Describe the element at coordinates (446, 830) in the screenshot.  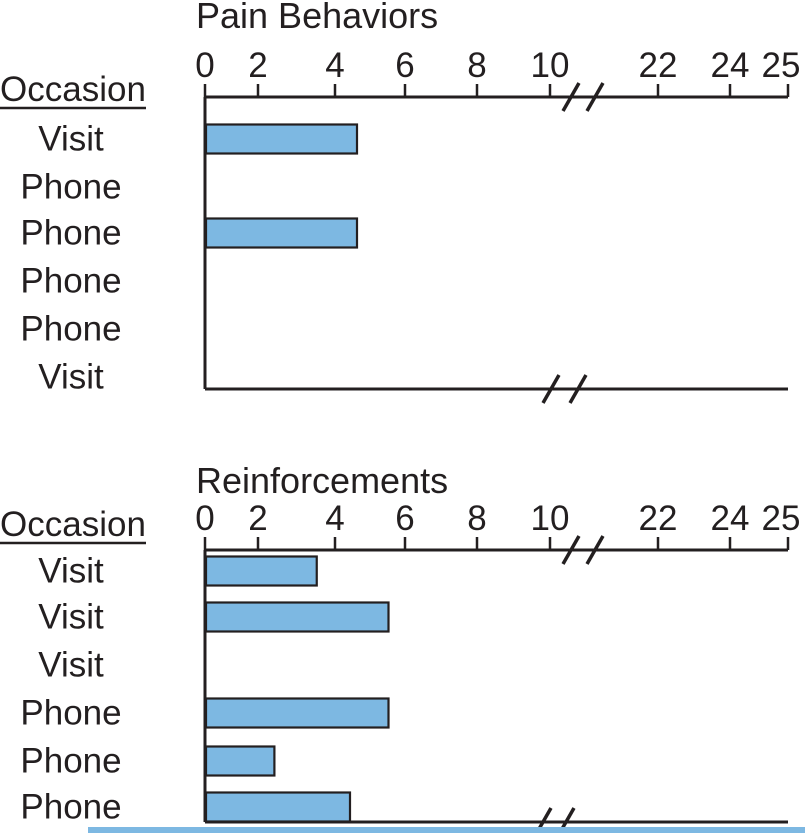
I see `bottom-edge-partial-bar` at that location.